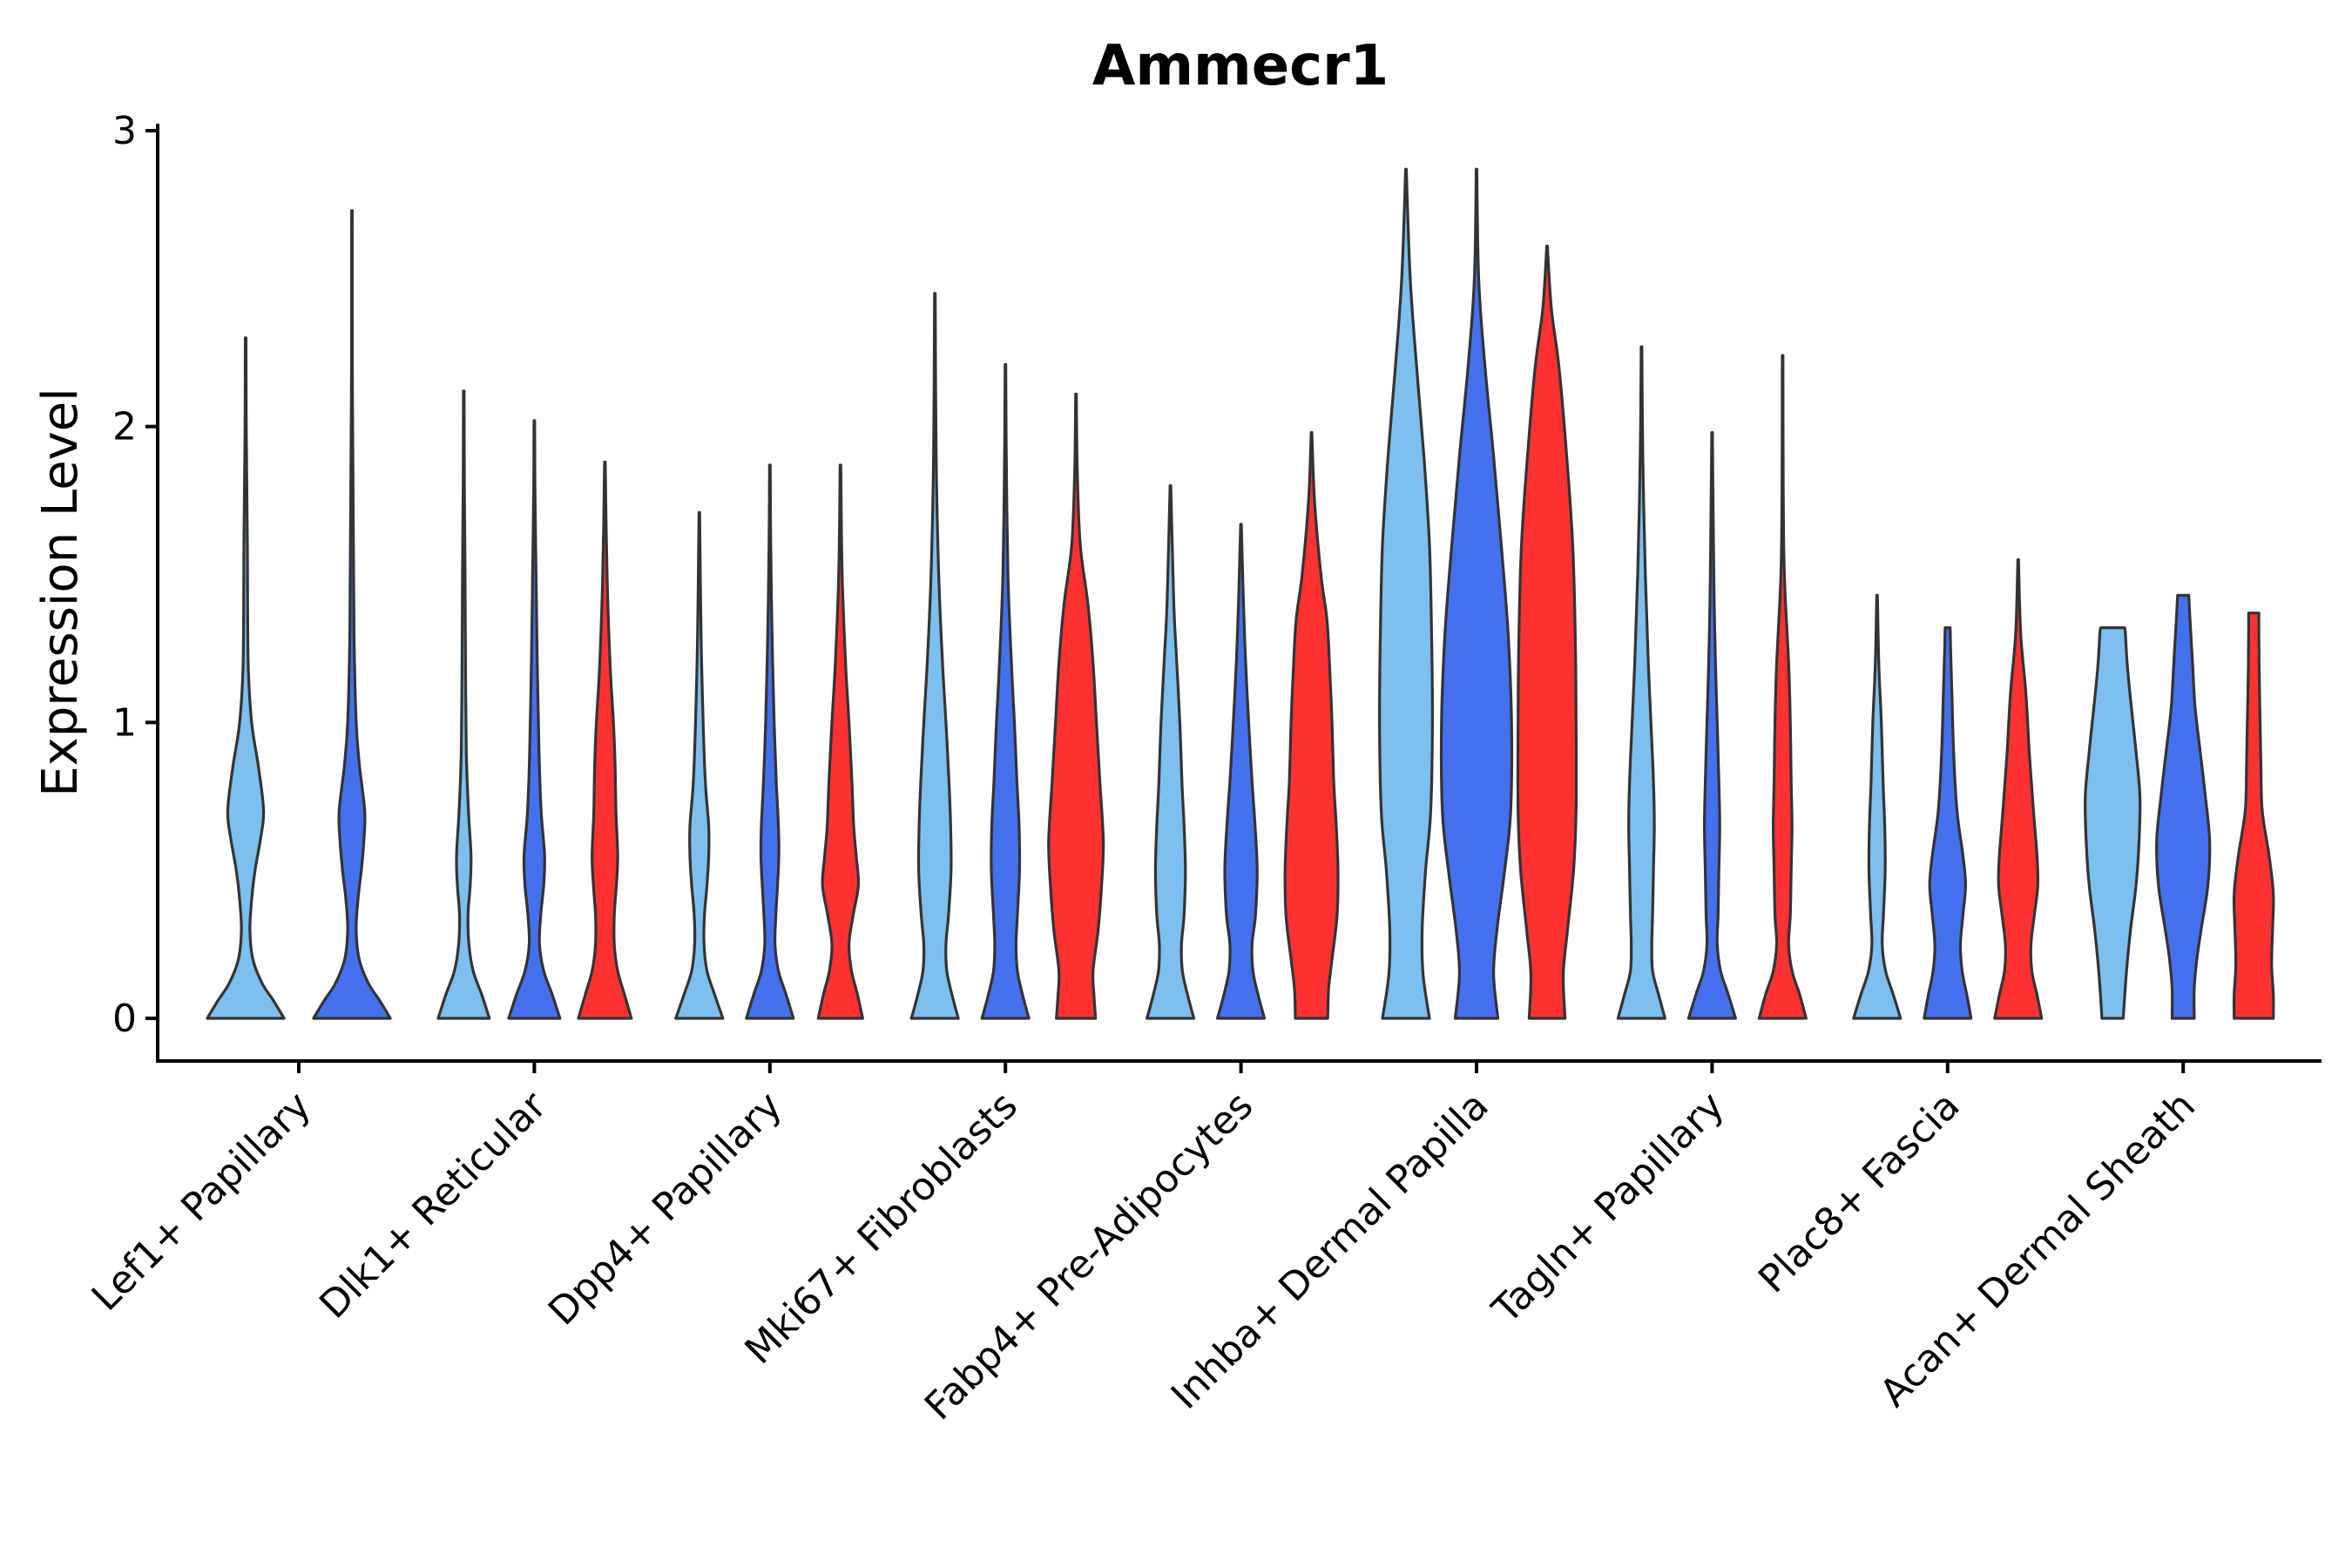 The image size is (2352, 1568). Describe the element at coordinates (433, 1205) in the screenshot. I see `x-tick-label: Dlk1+ Reticular` at that location.